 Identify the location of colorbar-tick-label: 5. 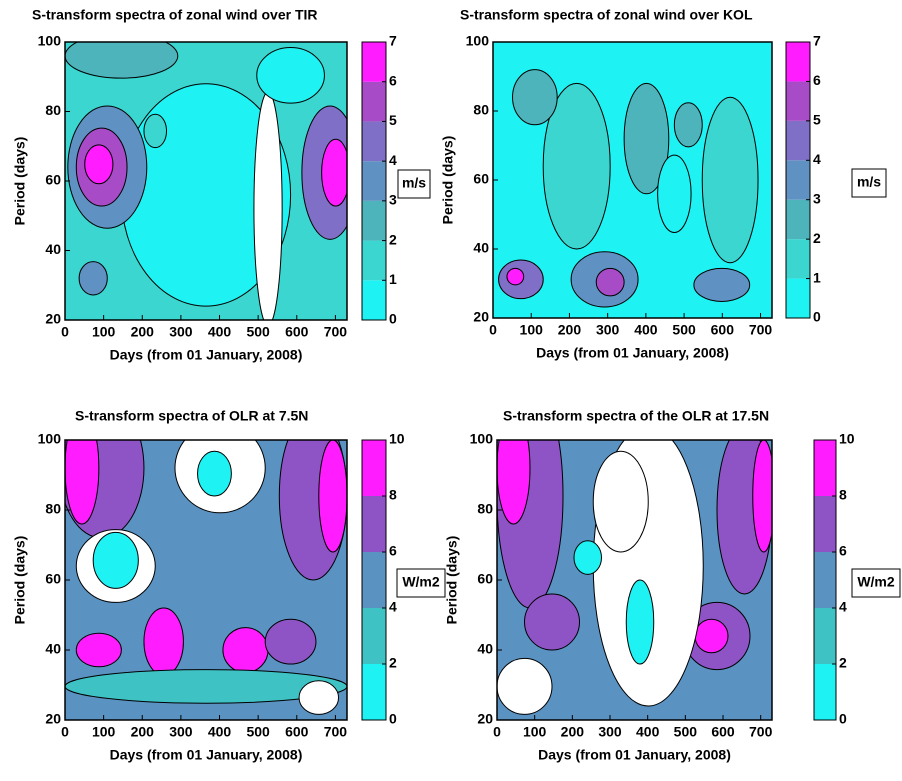
(817, 120).